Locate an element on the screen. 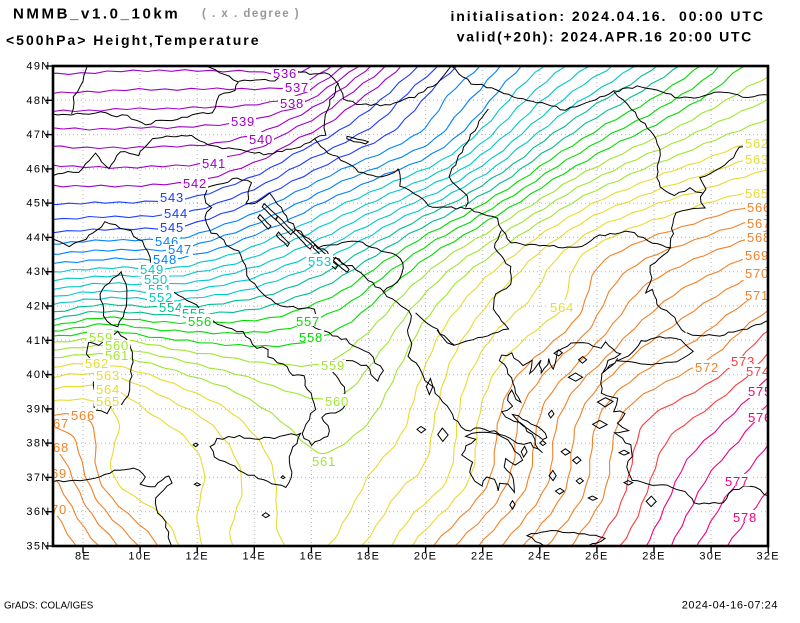 The image size is (800, 623). svg-text: 28E is located at coordinates (653, 557).